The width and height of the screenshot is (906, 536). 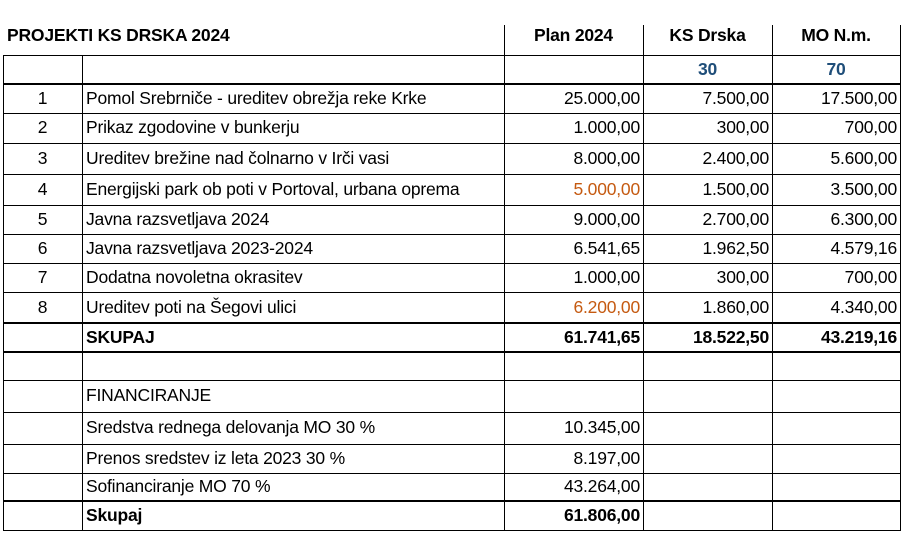 I want to click on financing-value: 8.197,00, so click(x=606, y=457).